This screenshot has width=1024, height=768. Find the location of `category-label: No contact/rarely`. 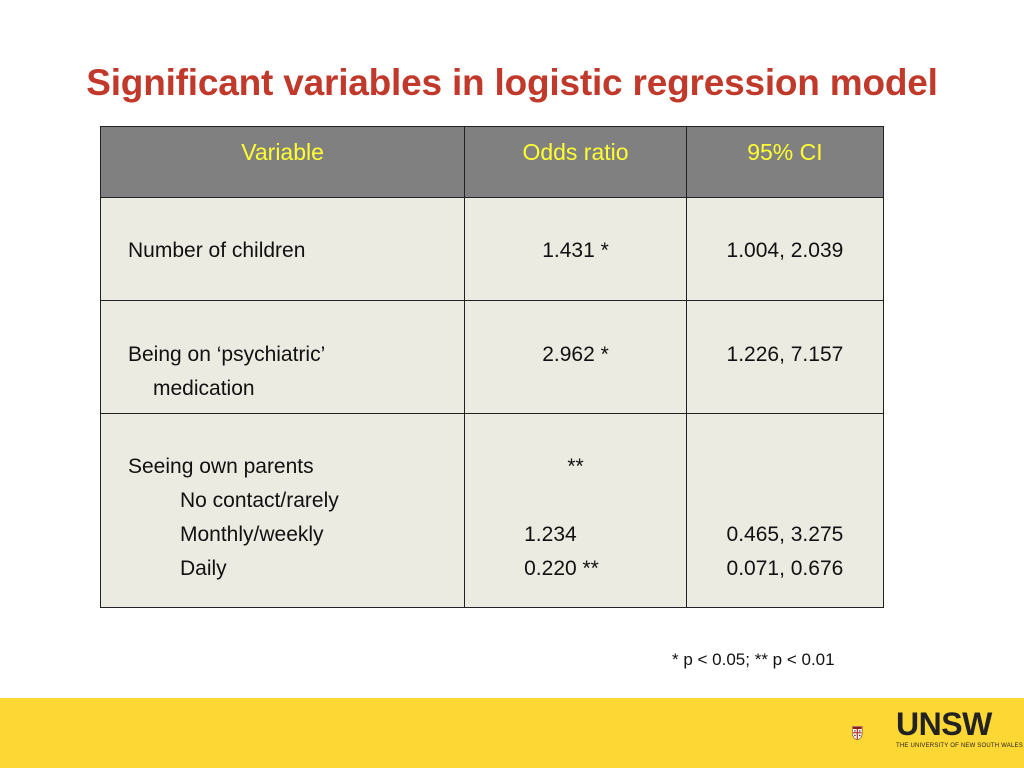

category-label: No contact/rarely is located at coordinates (259, 500).